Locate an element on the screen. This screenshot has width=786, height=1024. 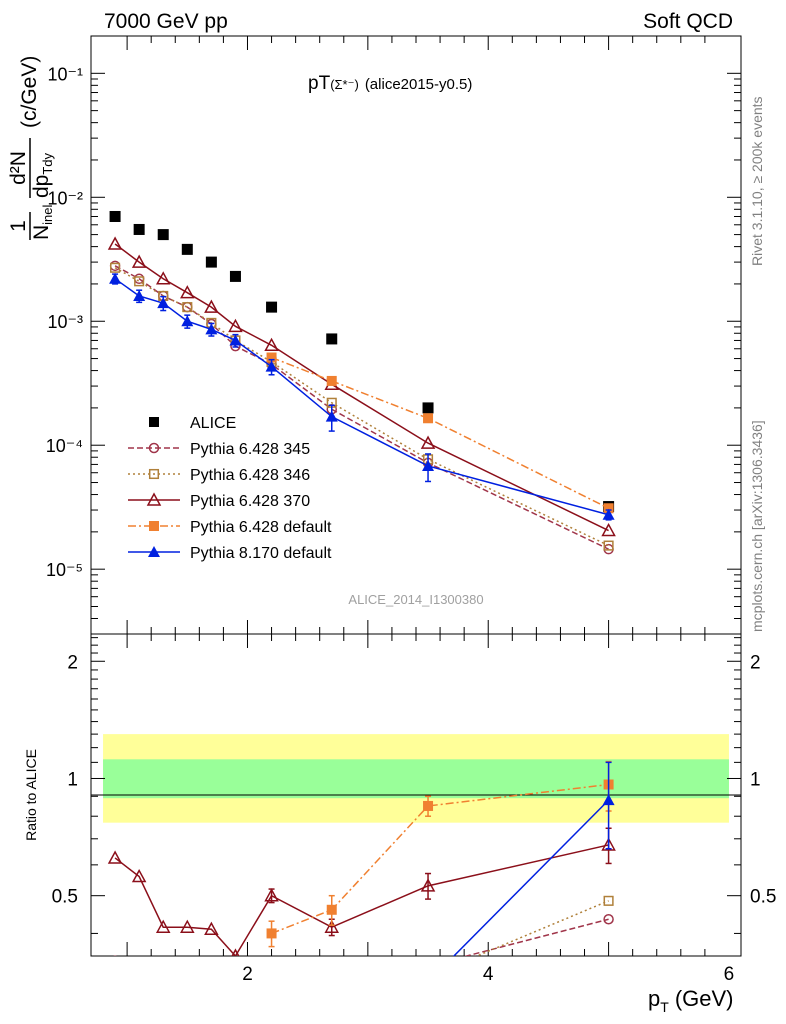
main-y-axis-label: 1 Ninel d²N dpTdy (c/GeV) is located at coordinates (31, 148).